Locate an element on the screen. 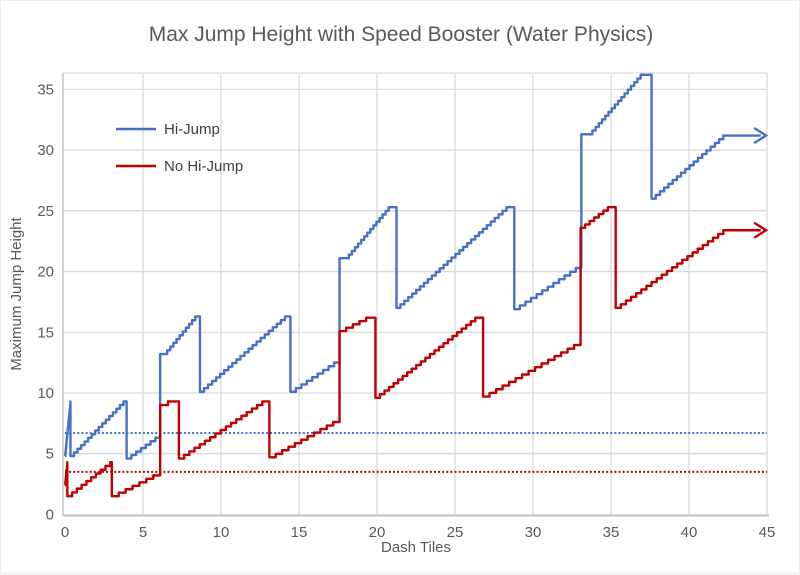 Image resolution: width=800 pixels, height=575 pixels. y-tick-label-35: 35 is located at coordinates (45, 89).